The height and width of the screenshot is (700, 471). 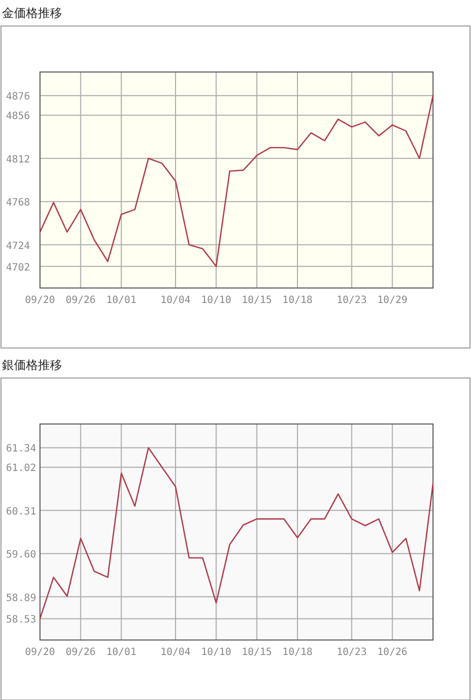 What do you see at coordinates (21, 555) in the screenshot?
I see `y-tick-label: 59.60` at bounding box center [21, 555].